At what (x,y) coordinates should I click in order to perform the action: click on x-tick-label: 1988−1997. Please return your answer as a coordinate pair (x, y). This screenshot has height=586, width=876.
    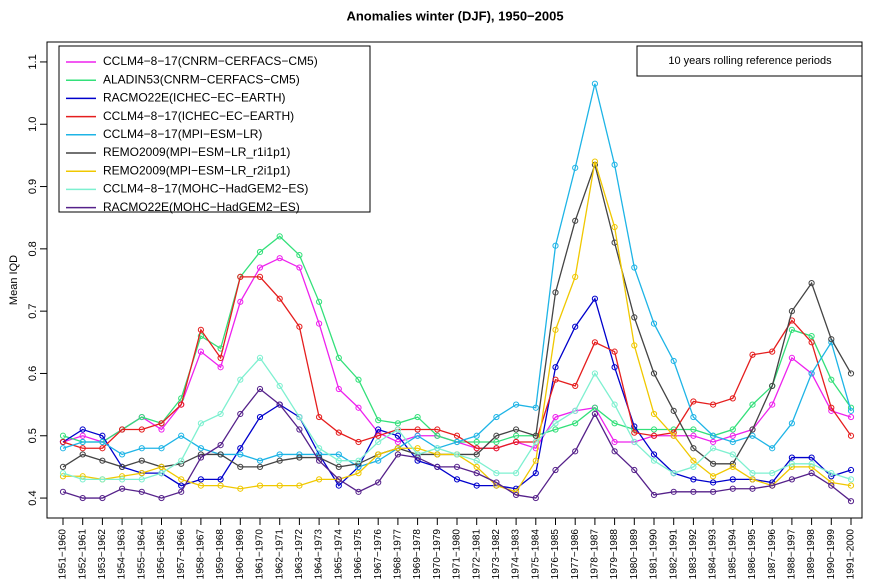
    Looking at the image, I should click on (792, 554).